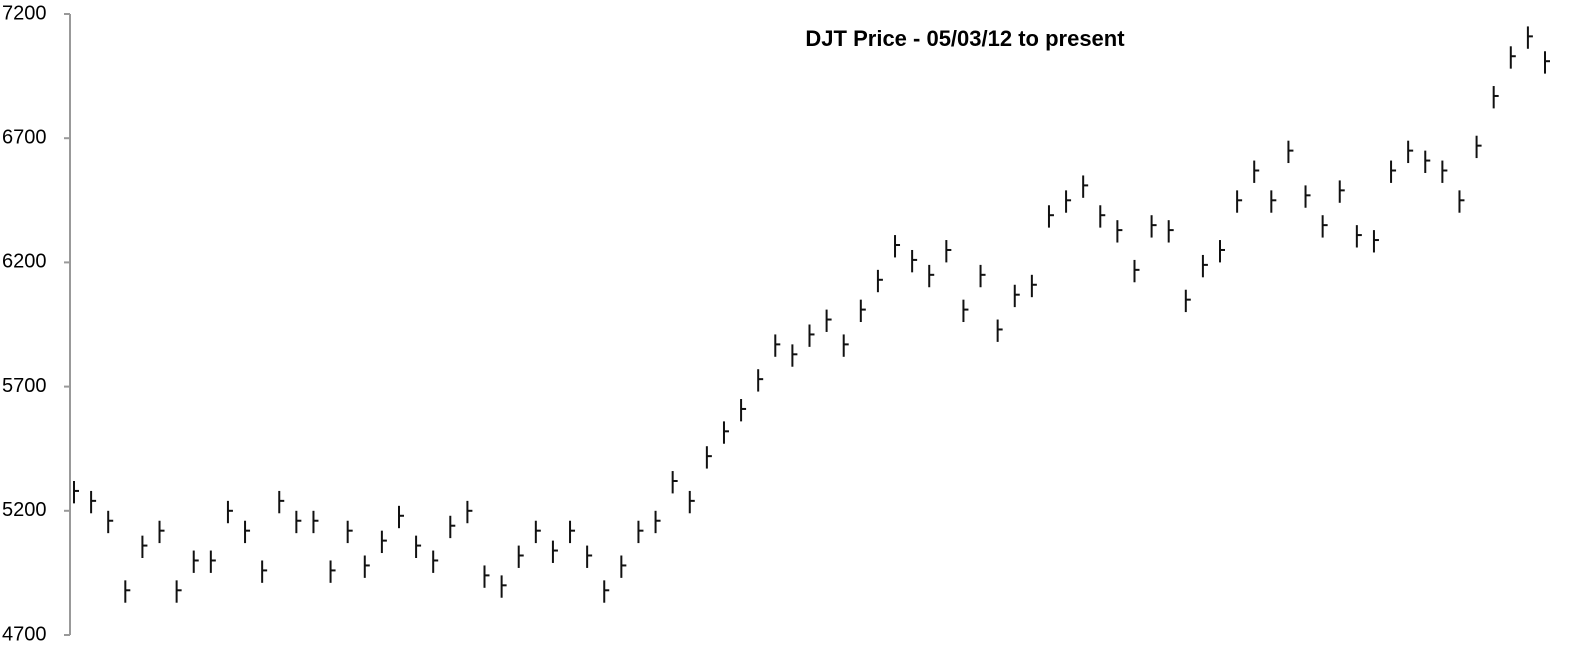 Image resolution: width=1585 pixels, height=658 pixels. I want to click on y-tick-label: 4700, so click(24, 634).